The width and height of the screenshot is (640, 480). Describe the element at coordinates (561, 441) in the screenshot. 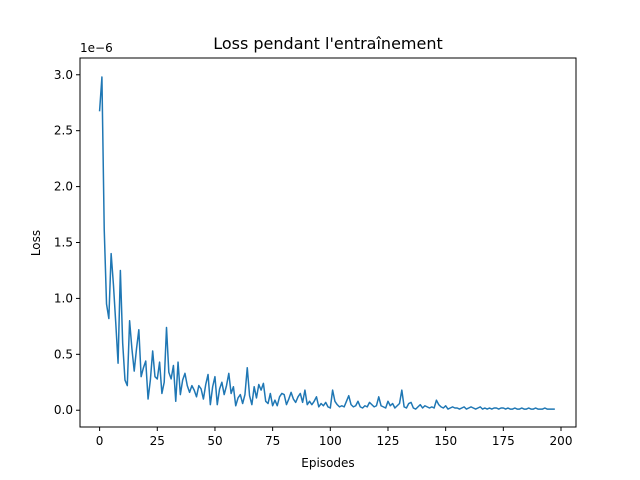

I see `x-tick-label: 200` at that location.